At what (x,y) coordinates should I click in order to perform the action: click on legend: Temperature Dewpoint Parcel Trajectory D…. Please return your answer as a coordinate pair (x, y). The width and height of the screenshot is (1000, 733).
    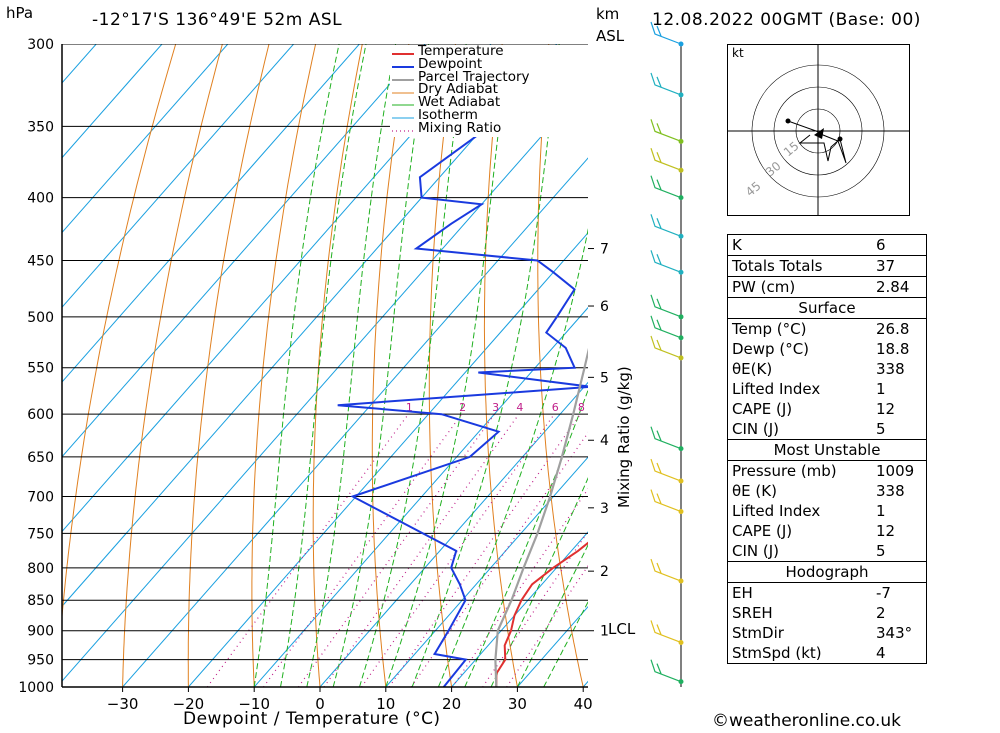
    Looking at the image, I should click on (490, 90).